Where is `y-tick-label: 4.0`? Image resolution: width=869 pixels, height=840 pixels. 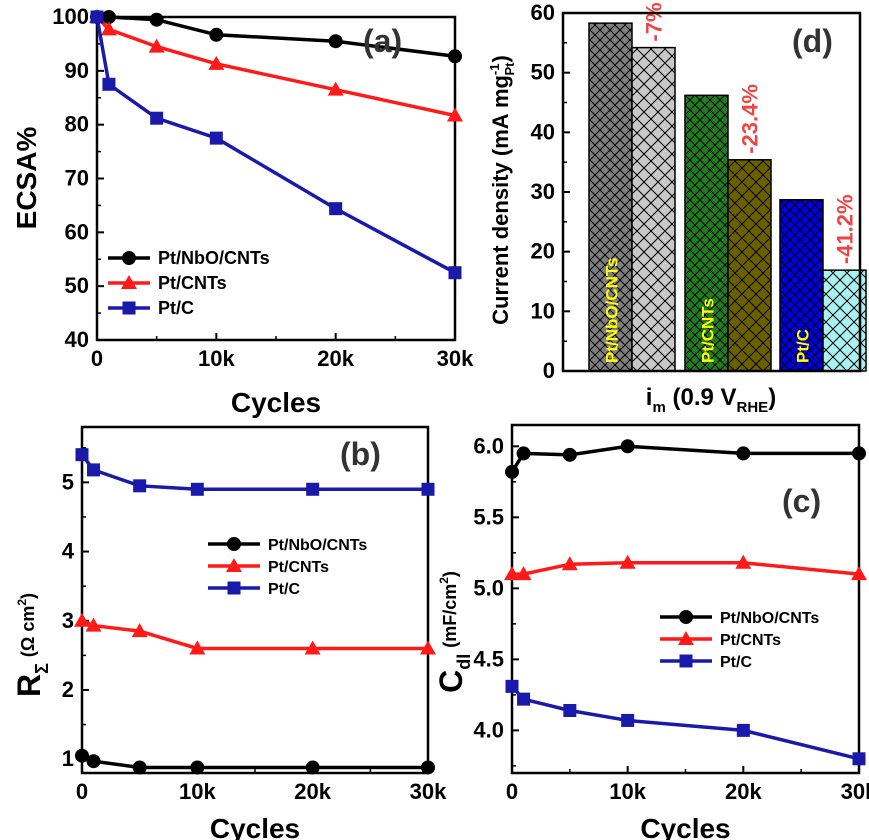 y-tick-label: 4.0 is located at coordinates (488, 729).